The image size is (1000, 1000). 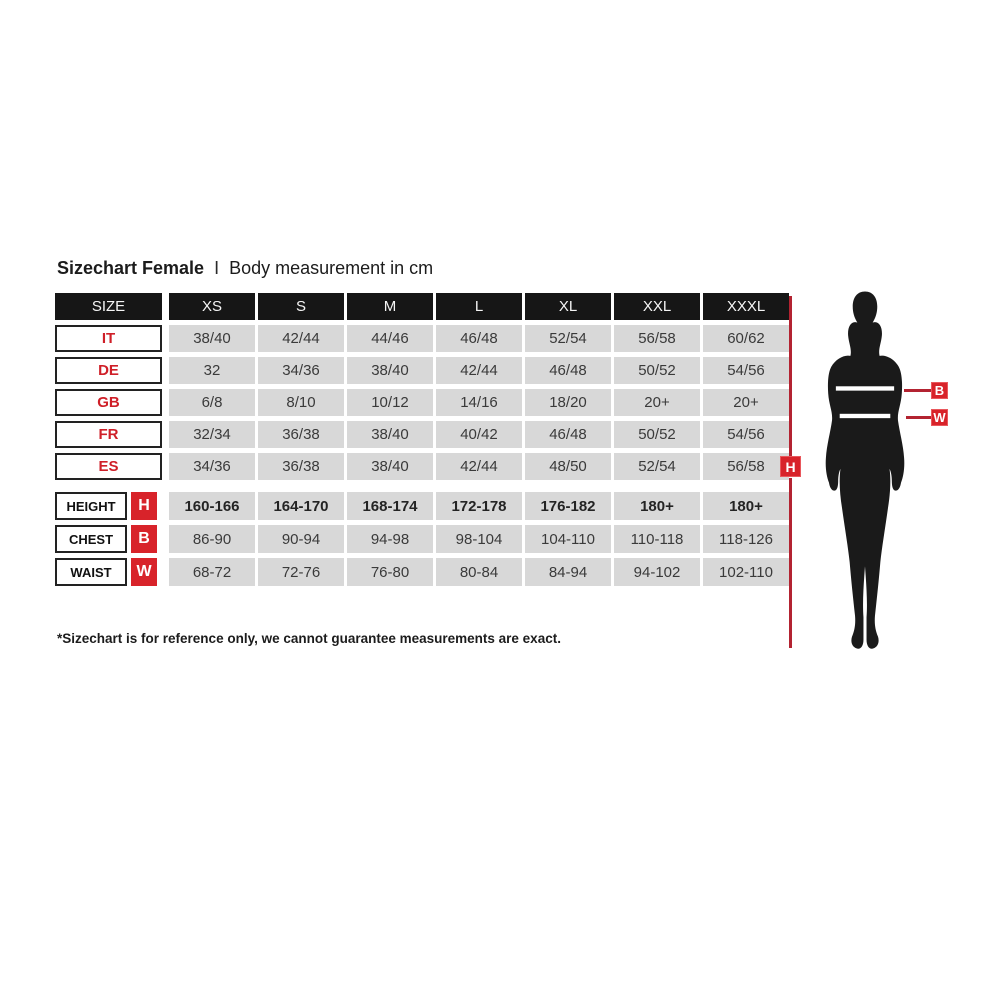 I want to click on table-cell: 94-98, so click(x=390, y=539).